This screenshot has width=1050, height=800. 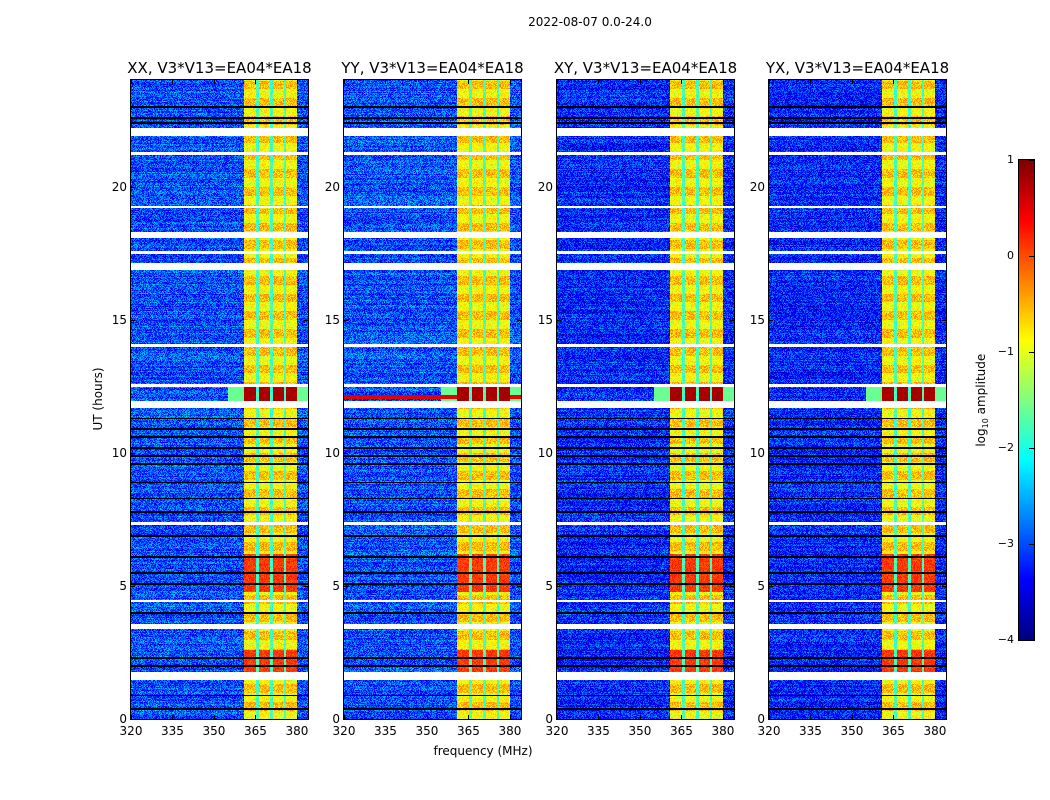 What do you see at coordinates (1005, 447) in the screenshot?
I see `colorbar-tick-label: −2` at bounding box center [1005, 447].